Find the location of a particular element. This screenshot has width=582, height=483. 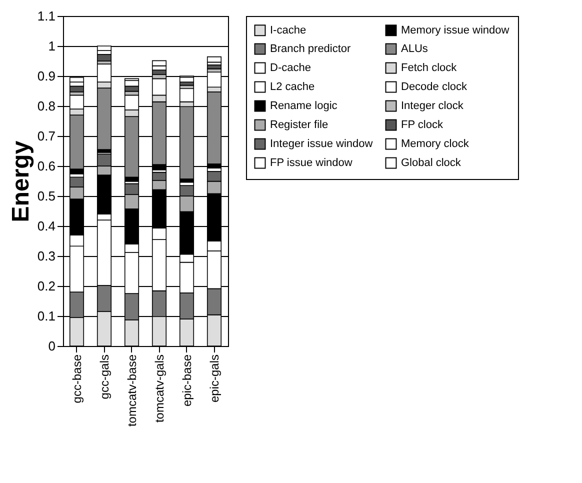

legend-label: FP issue window is located at coordinates (311, 163).